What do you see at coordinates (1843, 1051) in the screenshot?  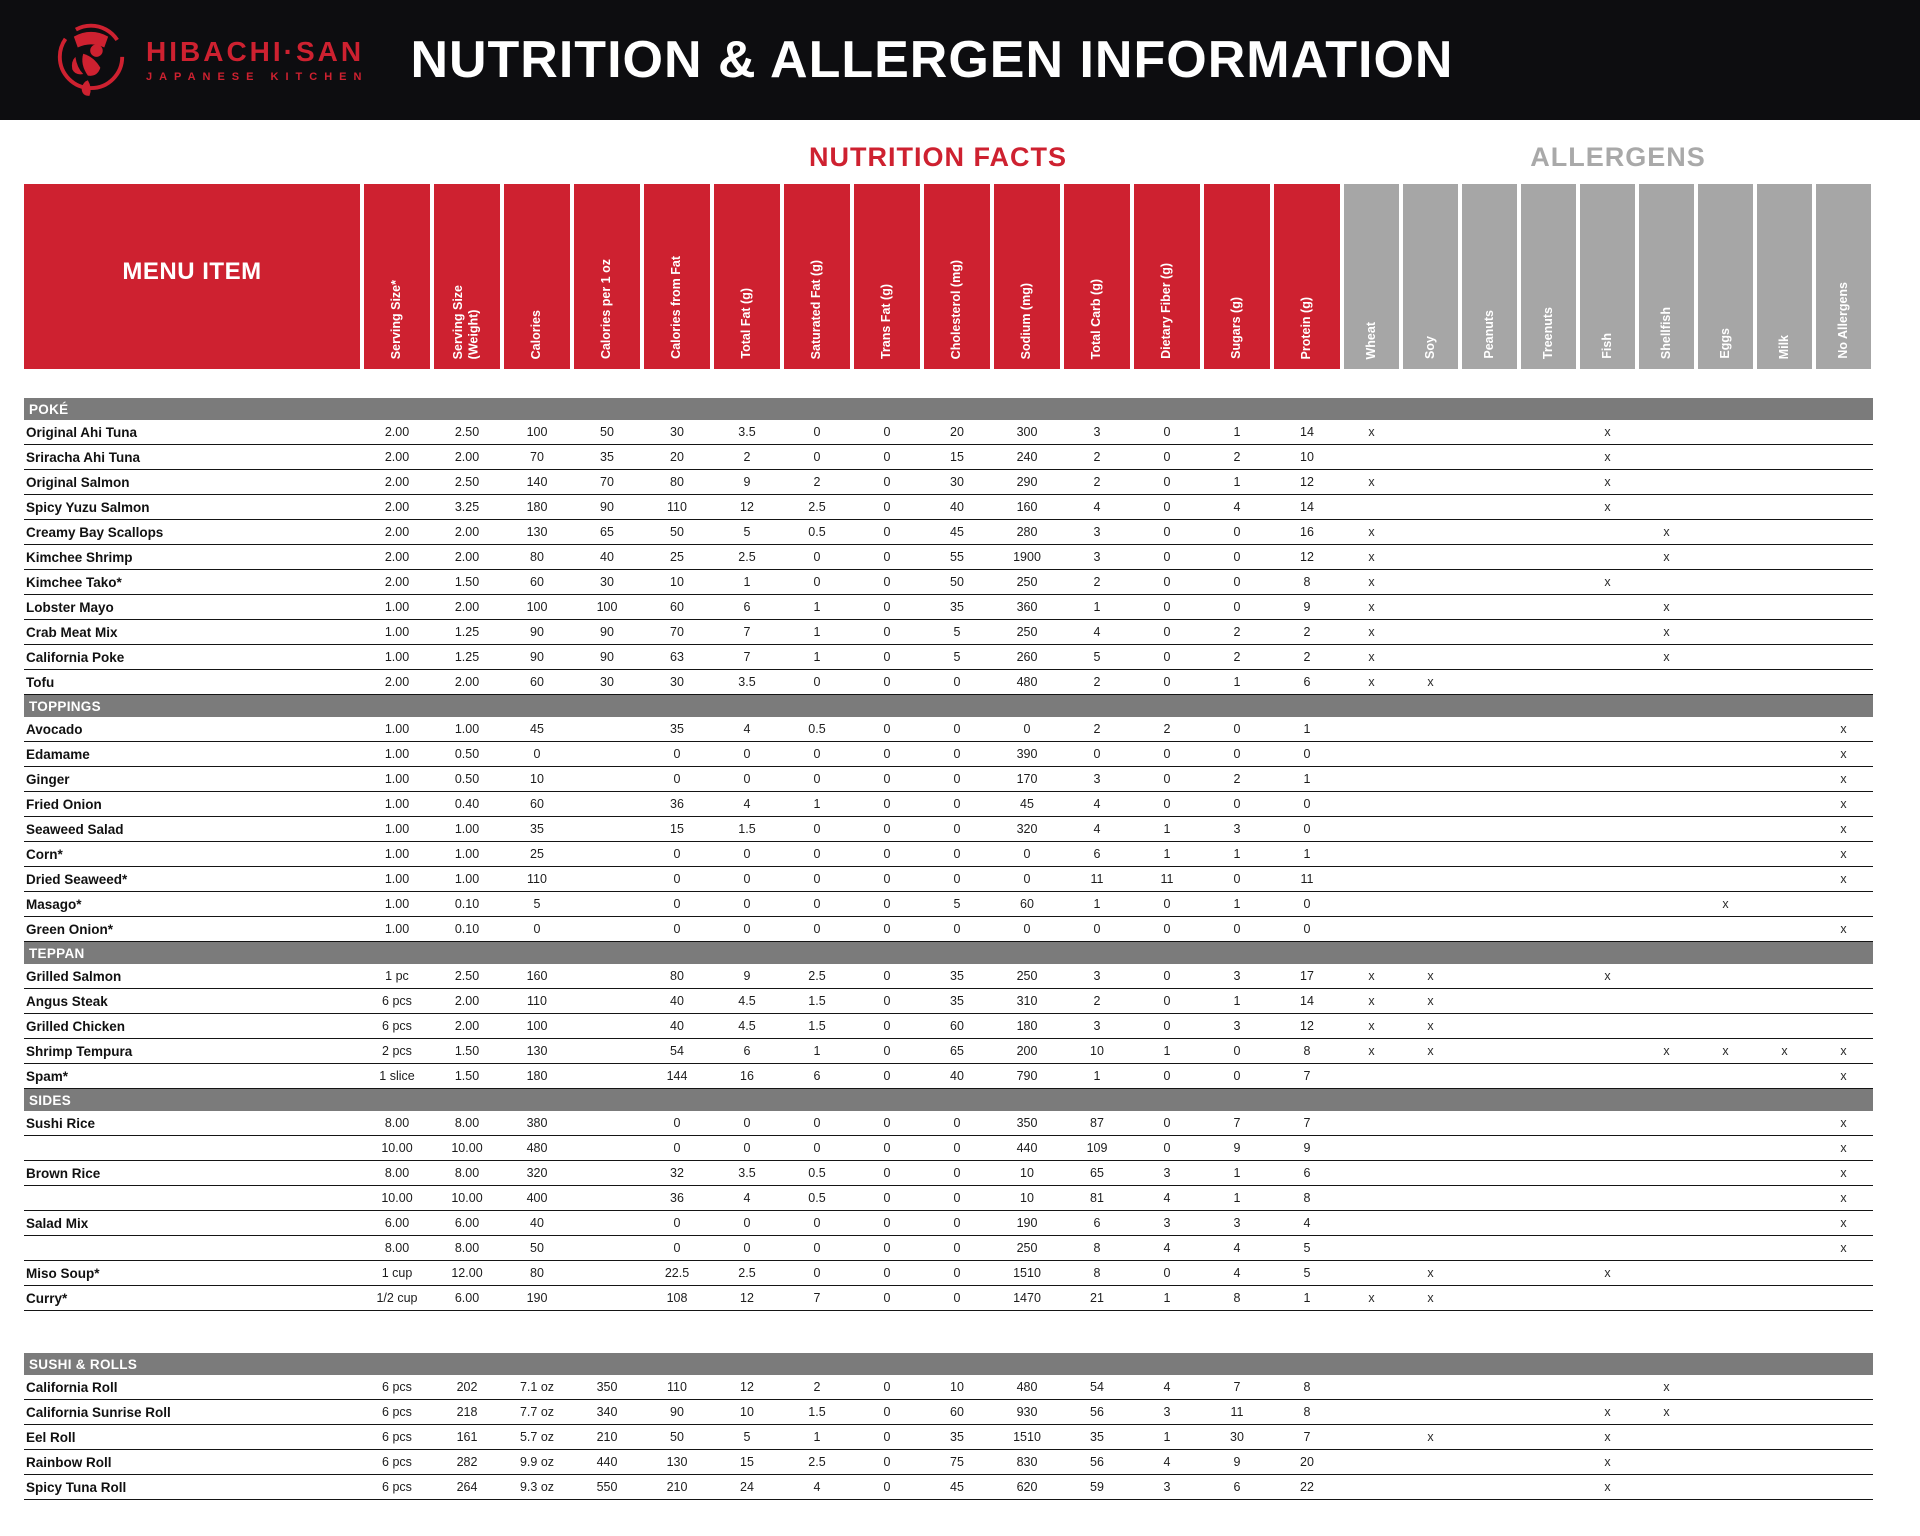 I see `allergen-mark-cell-none: x` at bounding box center [1843, 1051].